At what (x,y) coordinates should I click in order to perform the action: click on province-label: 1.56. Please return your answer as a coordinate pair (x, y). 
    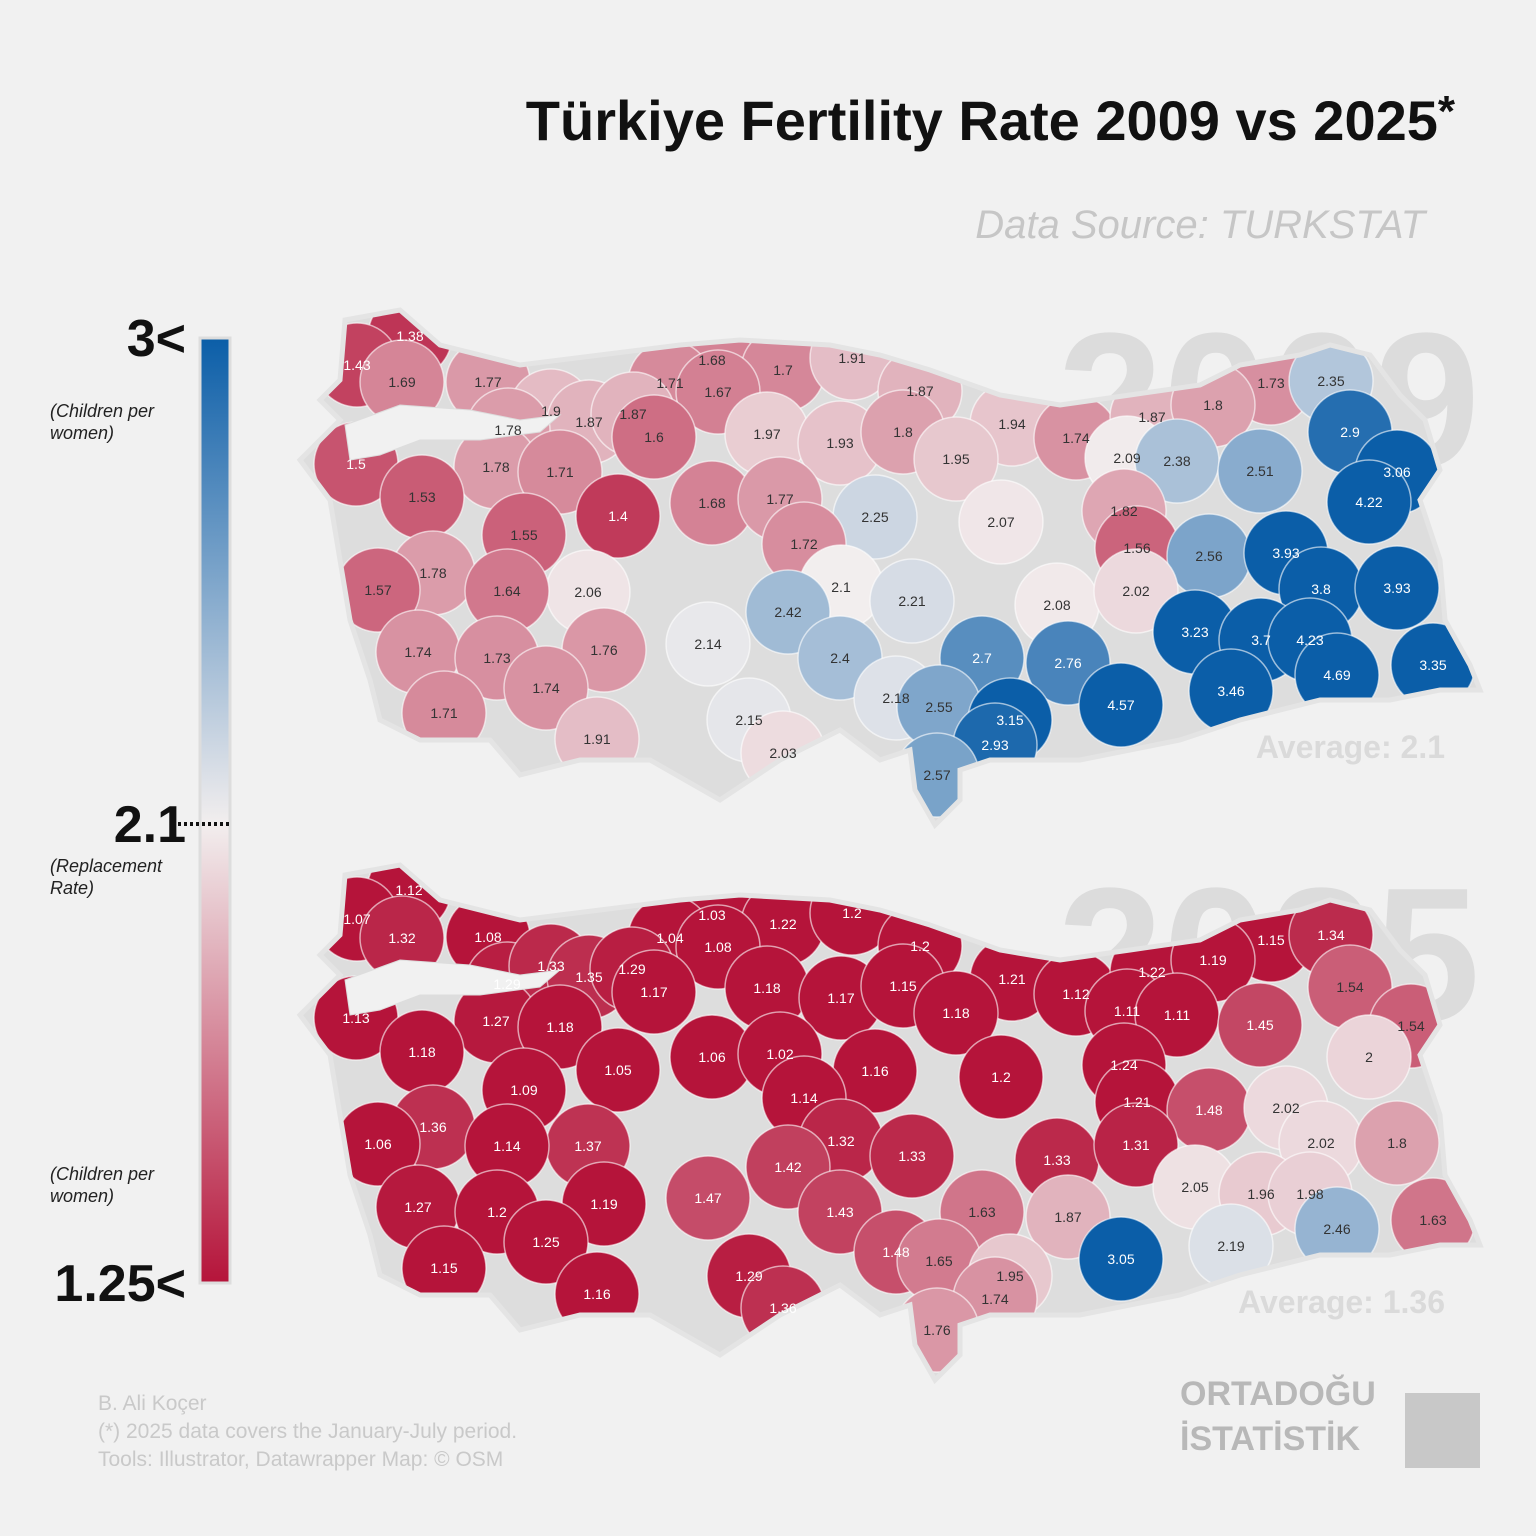
    Looking at the image, I should click on (1136, 548).